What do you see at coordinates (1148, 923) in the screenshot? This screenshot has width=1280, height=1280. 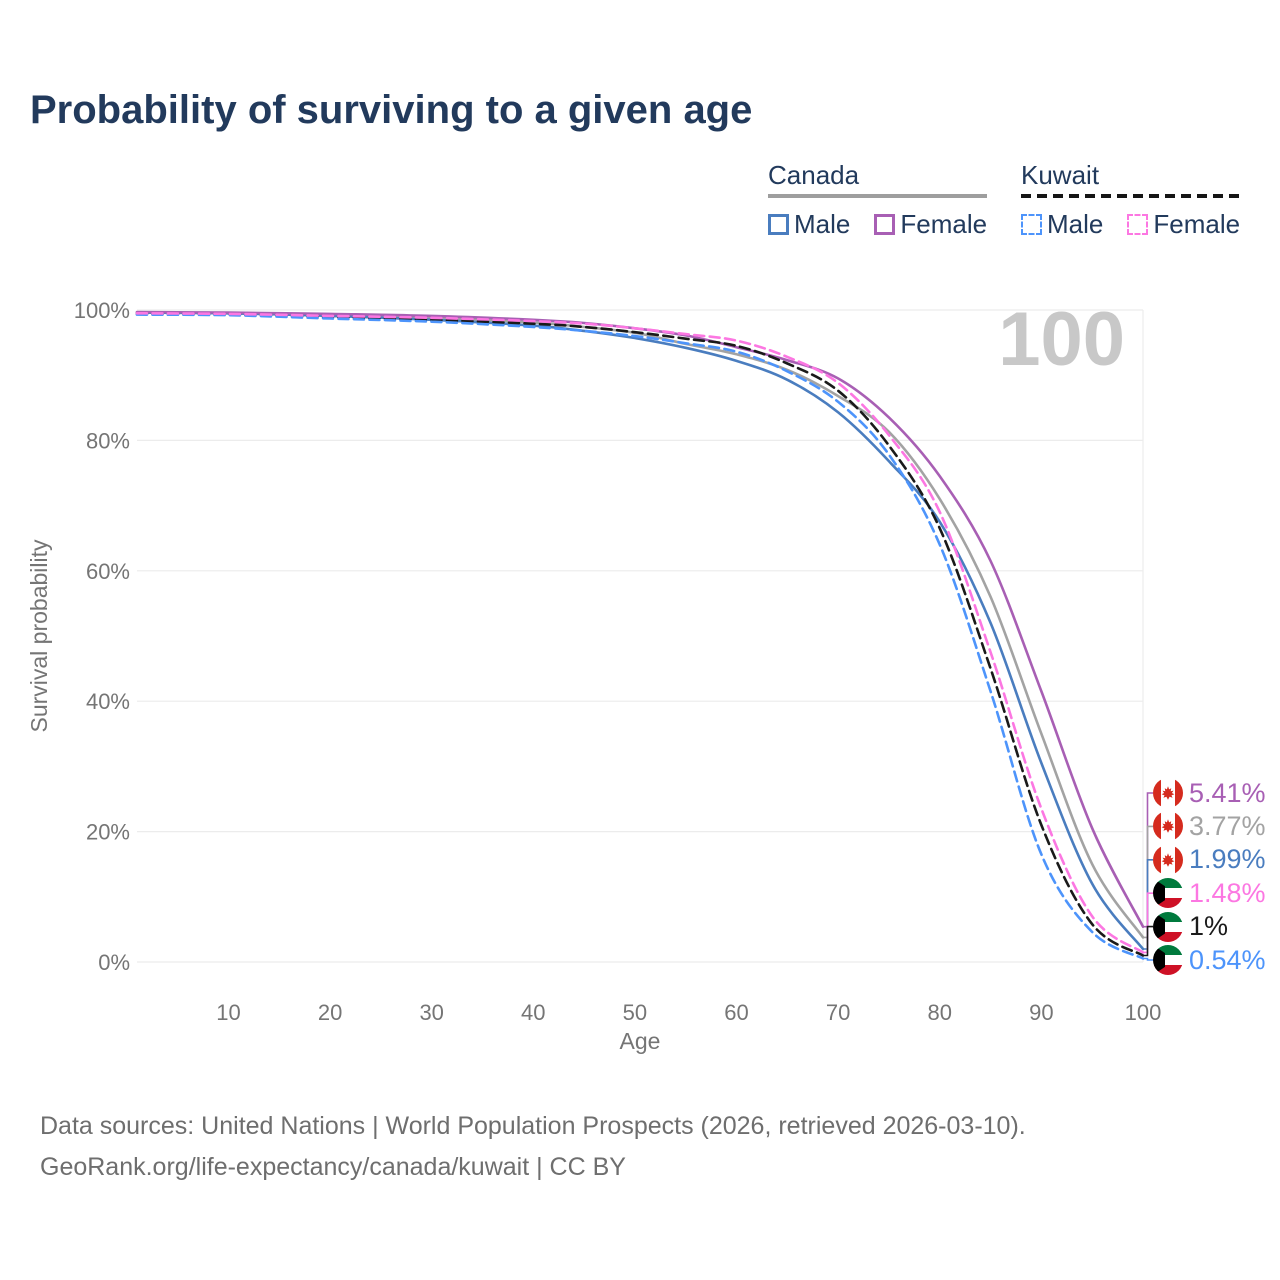 I see `leader-line-kuwait-female` at bounding box center [1148, 923].